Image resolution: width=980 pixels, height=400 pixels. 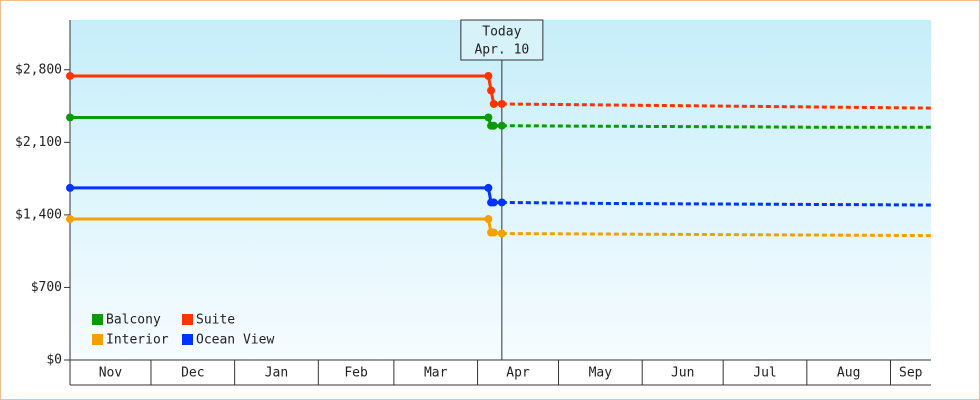 What do you see at coordinates (54, 360) in the screenshot?
I see `y-tick-label: $0` at bounding box center [54, 360].